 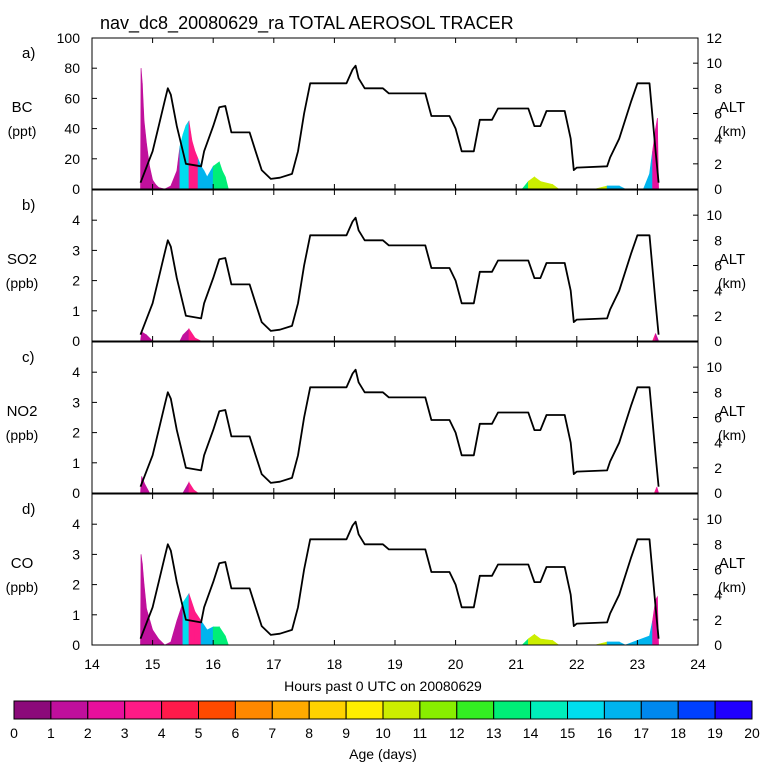 I want to click on colorbar-tick-label: 0, so click(x=14, y=733).